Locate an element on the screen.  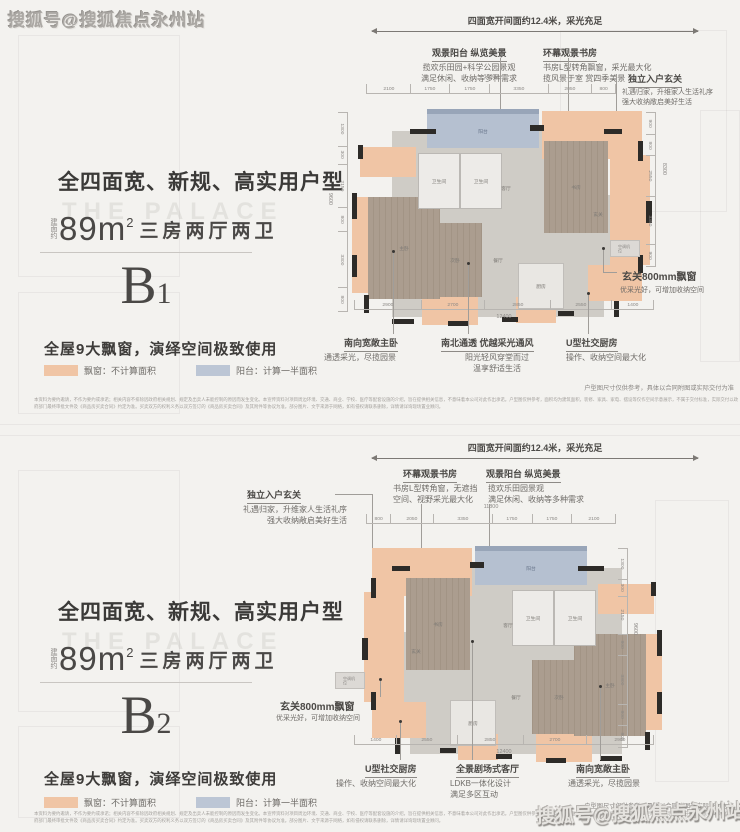
callout-kitchen-title: U型社交厨房 is located at coordinates (592, 344).